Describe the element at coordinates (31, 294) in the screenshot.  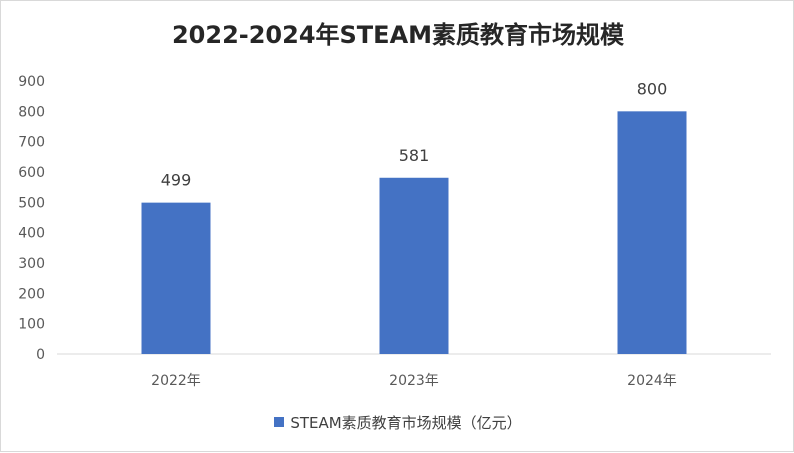
I see `y-tick-label: 200` at that location.